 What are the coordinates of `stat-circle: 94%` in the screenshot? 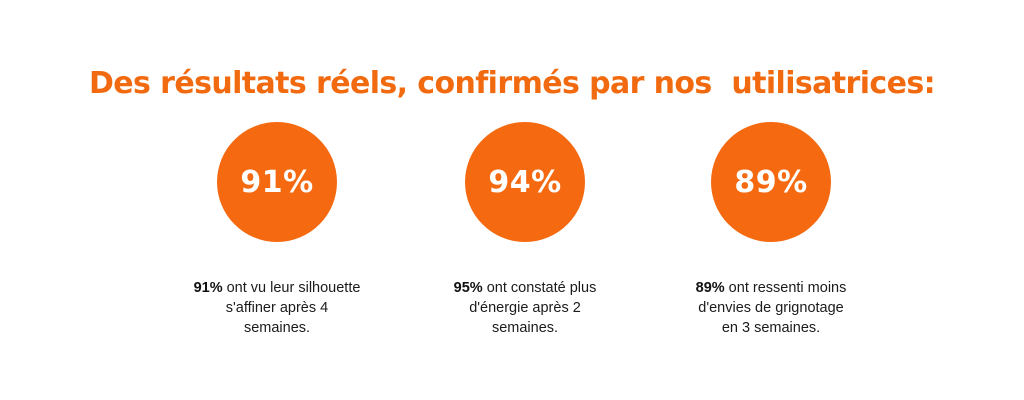 It's located at (525, 182).